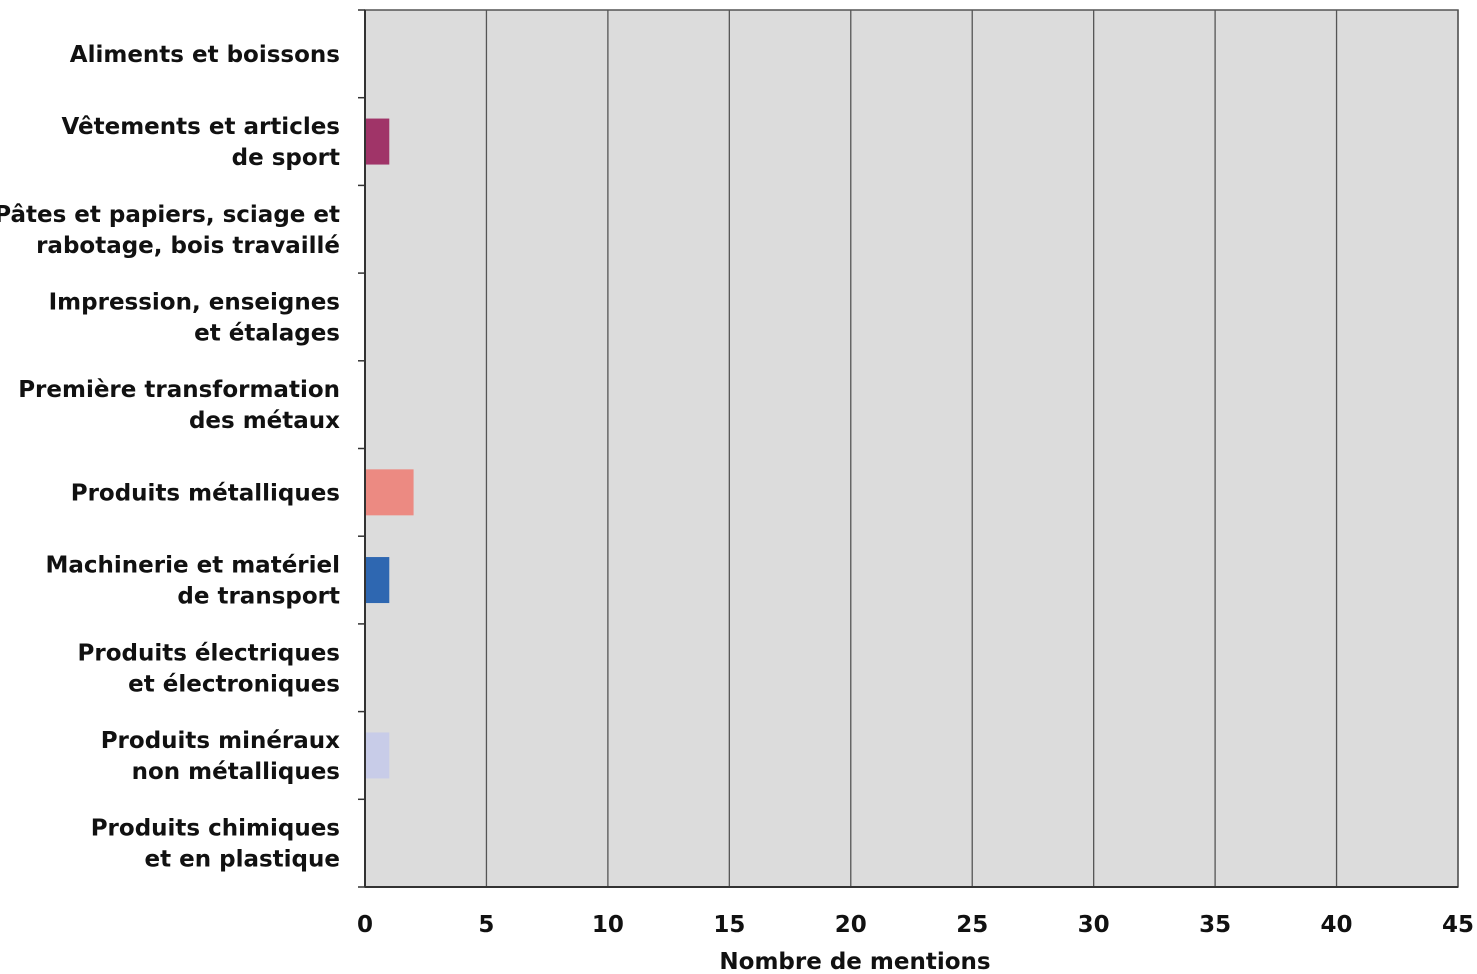  I want to click on category-label-line: de transport, so click(258, 597).